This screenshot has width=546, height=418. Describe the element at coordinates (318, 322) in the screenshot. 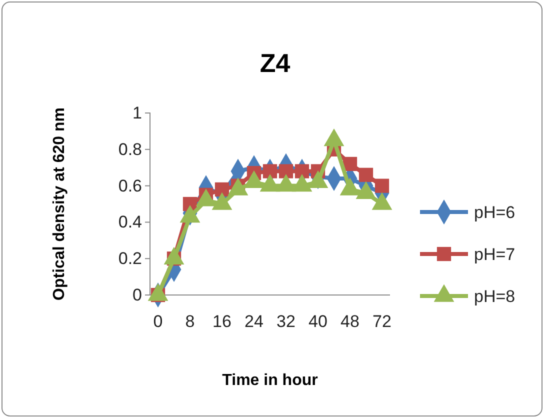

I see `x-tick-label: 40` at that location.